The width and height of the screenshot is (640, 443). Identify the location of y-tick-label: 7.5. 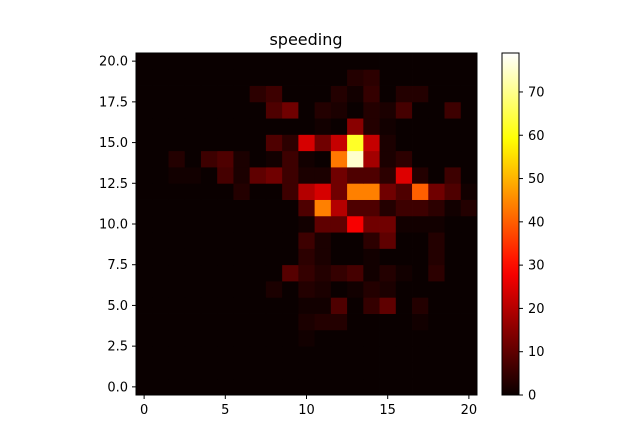
(117, 265).